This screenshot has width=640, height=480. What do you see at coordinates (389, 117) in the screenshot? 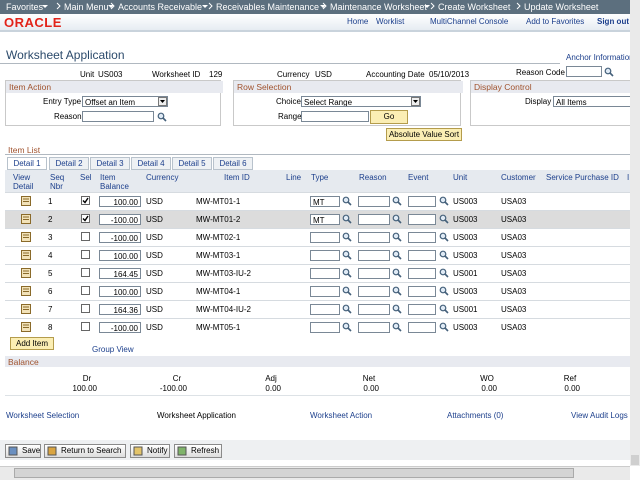
I see `button: Go` at bounding box center [389, 117].